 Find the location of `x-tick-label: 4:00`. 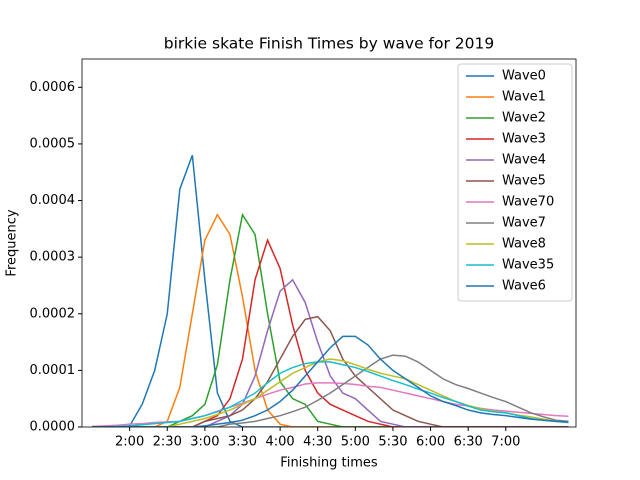

x-tick-label: 4:00 is located at coordinates (279, 442).